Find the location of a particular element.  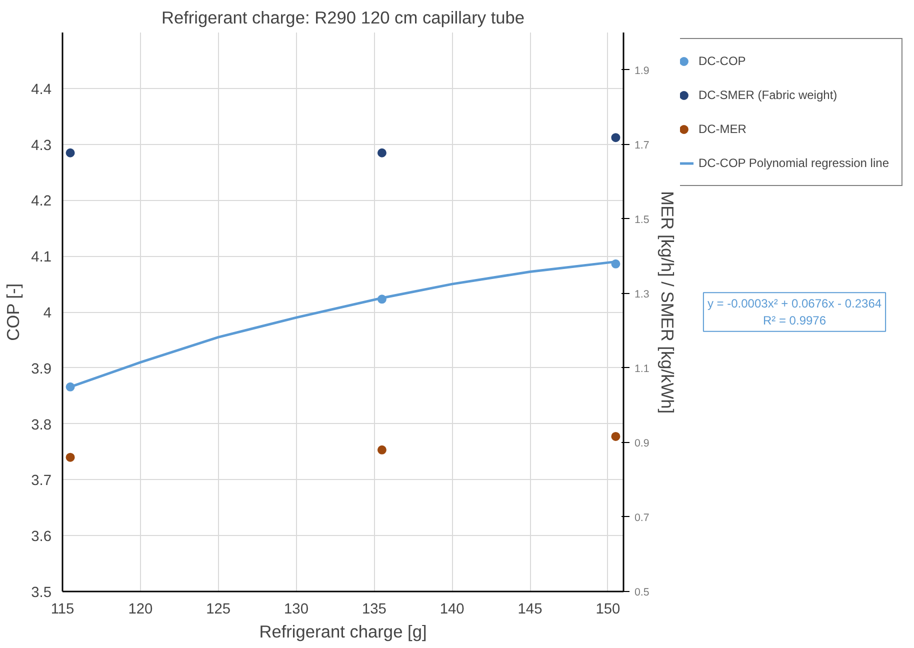

y-tick-label: 3.5 is located at coordinates (41, 593).